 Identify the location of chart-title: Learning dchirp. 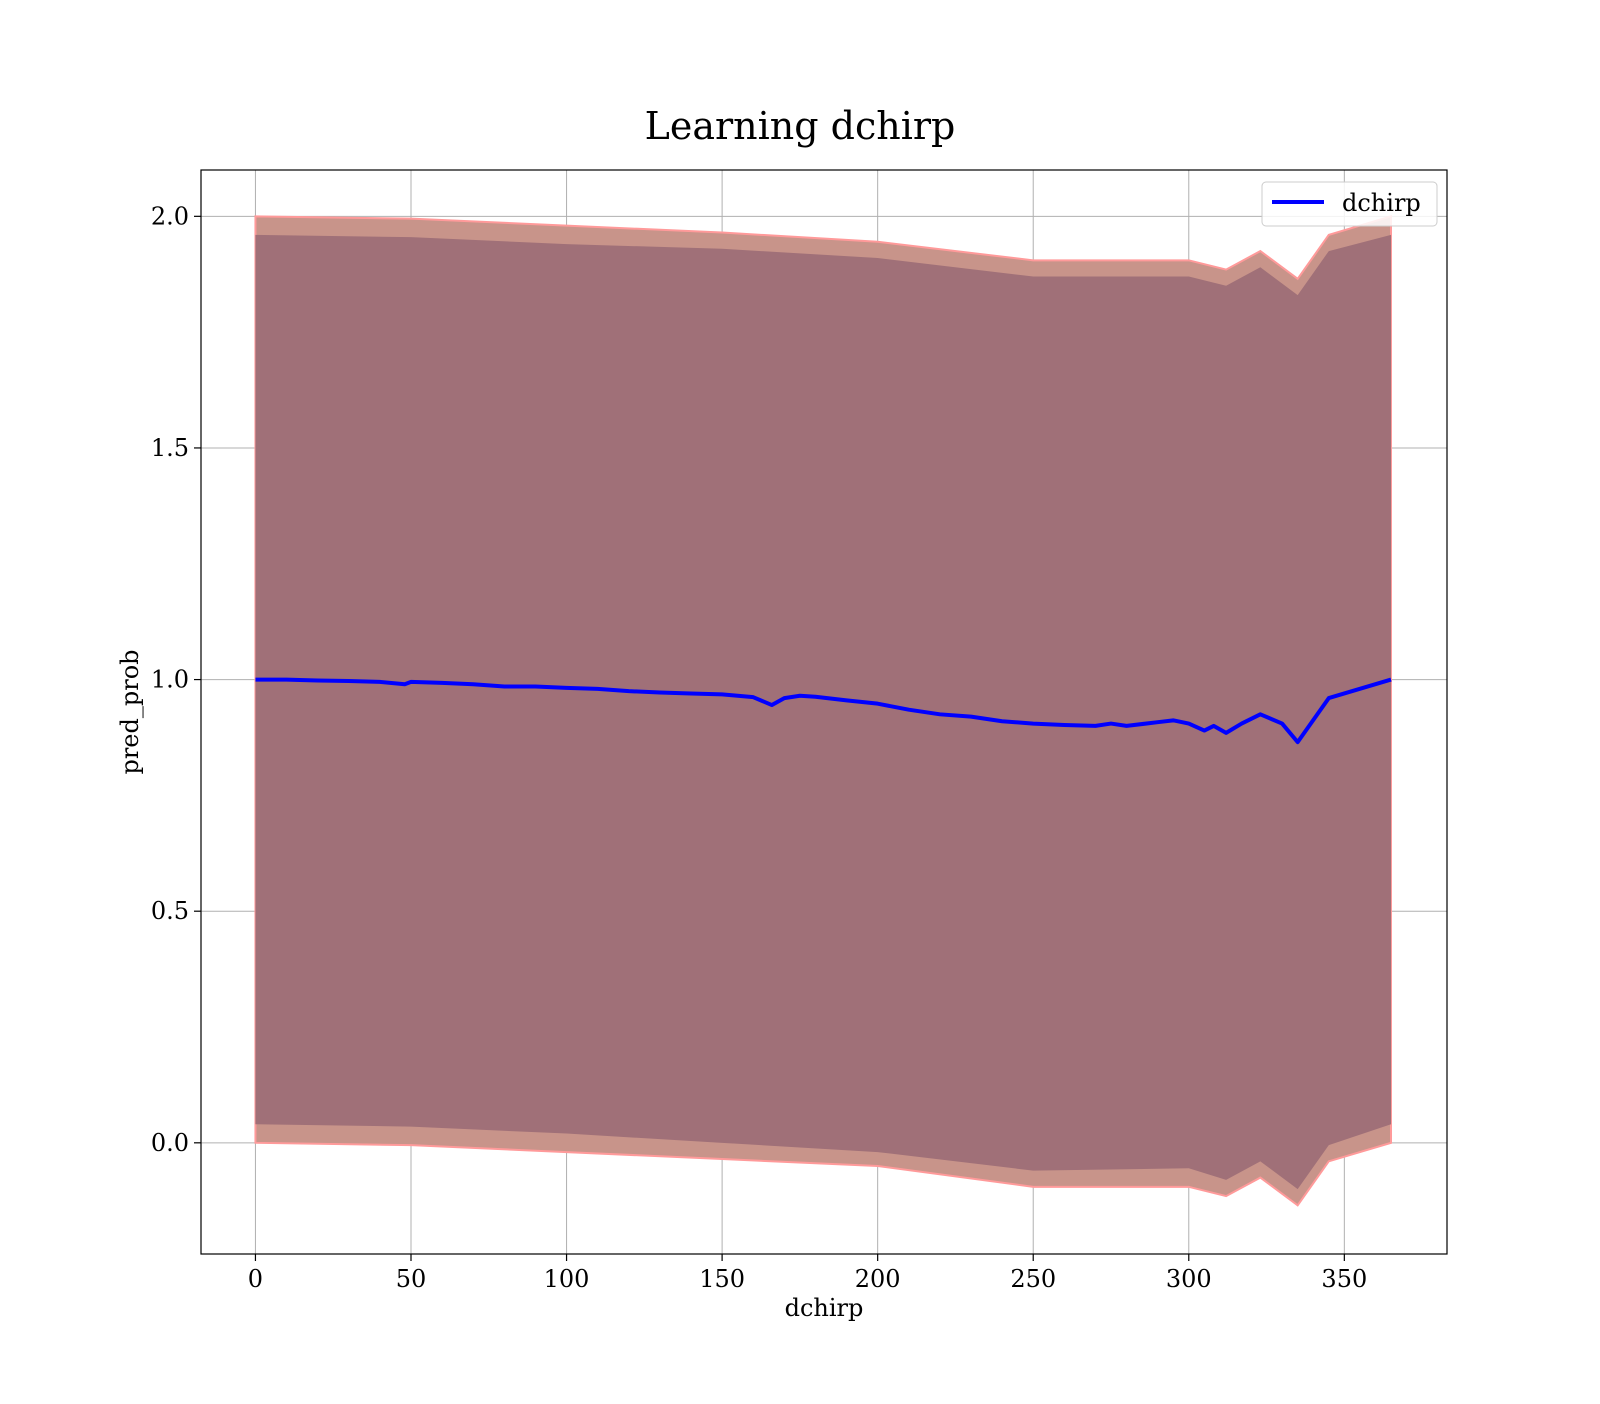
(800, 126).